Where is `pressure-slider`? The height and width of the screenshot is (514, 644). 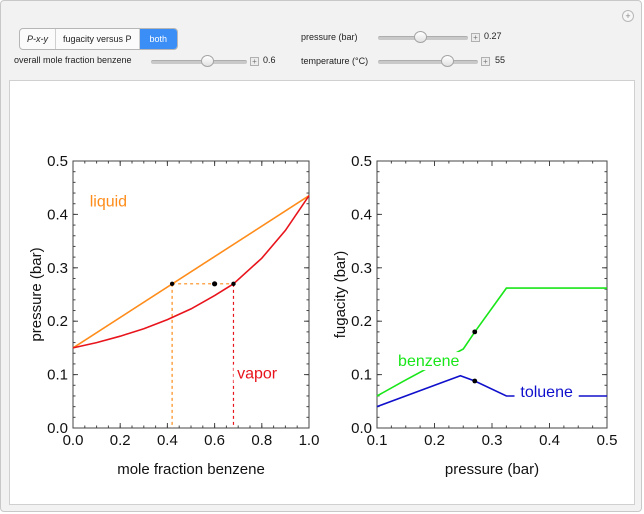 pressure-slider is located at coordinates (423, 37).